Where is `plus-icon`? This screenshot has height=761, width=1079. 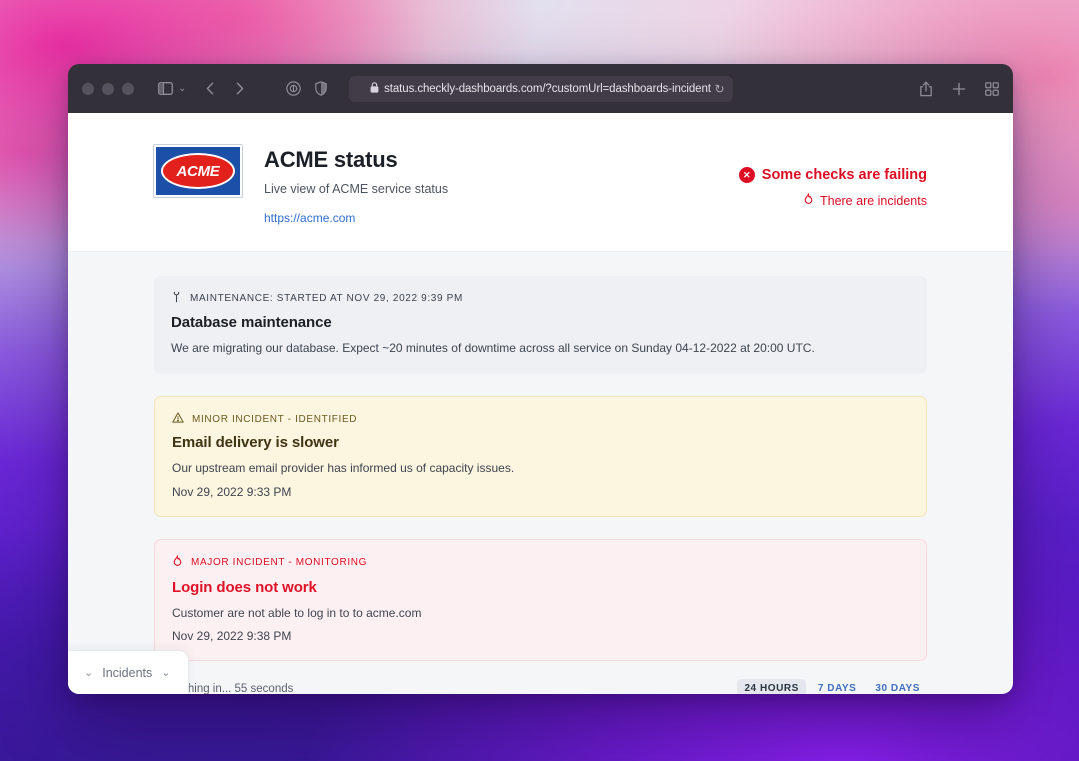
plus-icon is located at coordinates (959, 89).